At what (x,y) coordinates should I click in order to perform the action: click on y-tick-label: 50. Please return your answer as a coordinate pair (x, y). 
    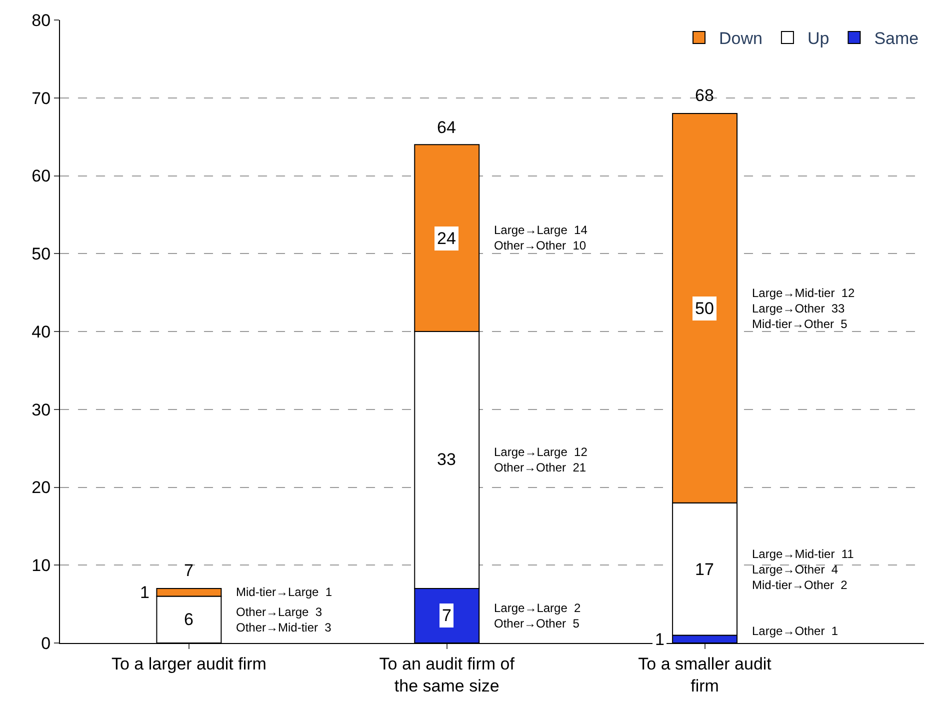
    Looking at the image, I should click on (41, 254).